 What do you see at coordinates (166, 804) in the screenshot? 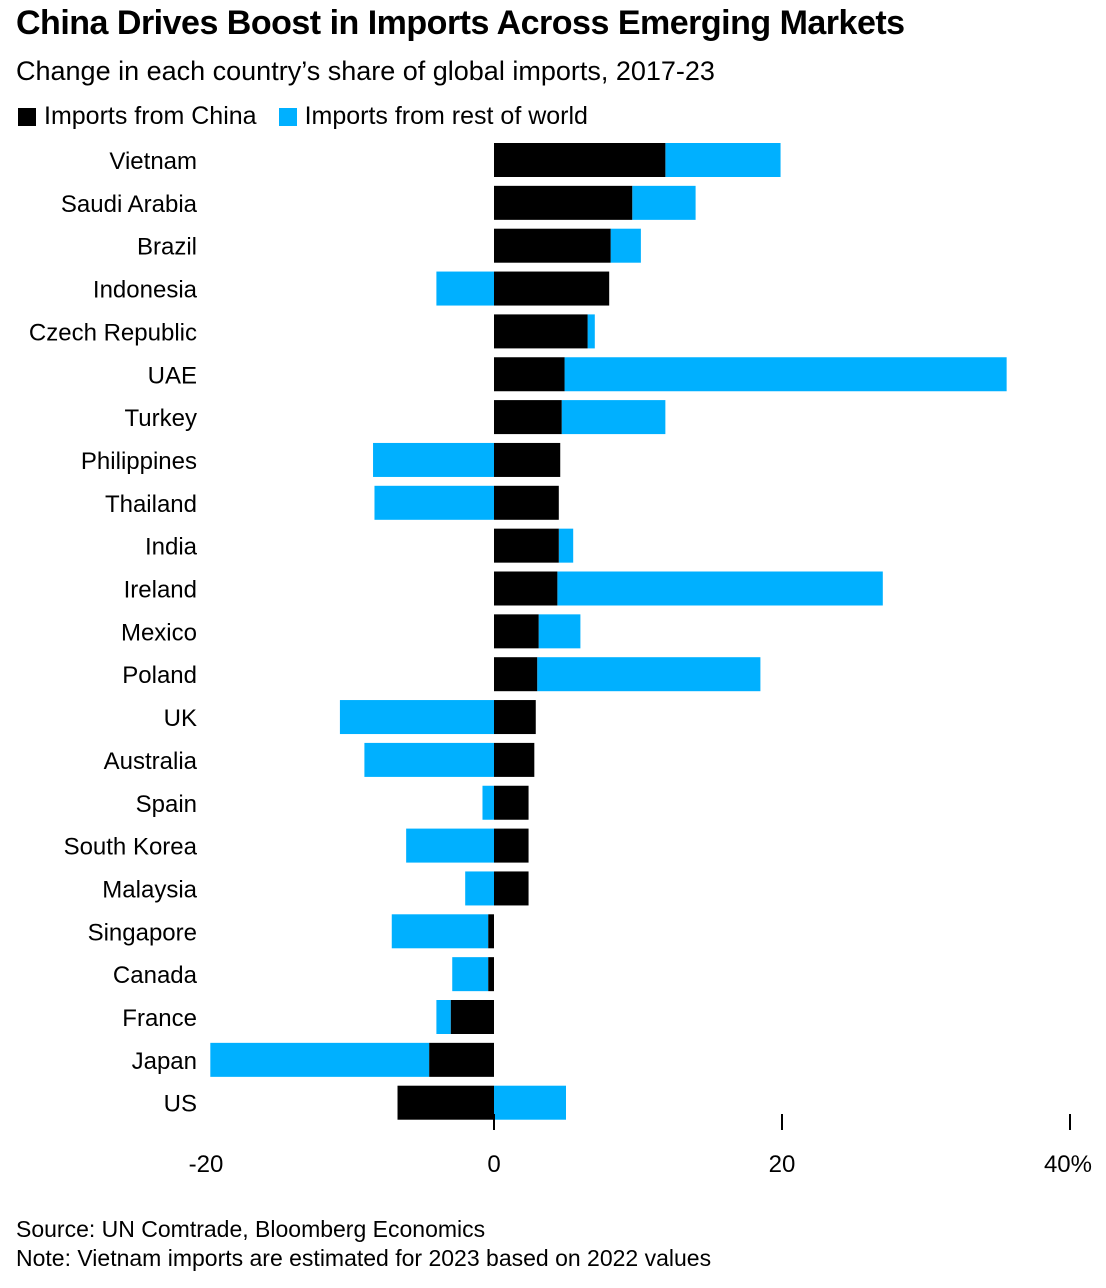
I see `category-label: Spain` at bounding box center [166, 804].